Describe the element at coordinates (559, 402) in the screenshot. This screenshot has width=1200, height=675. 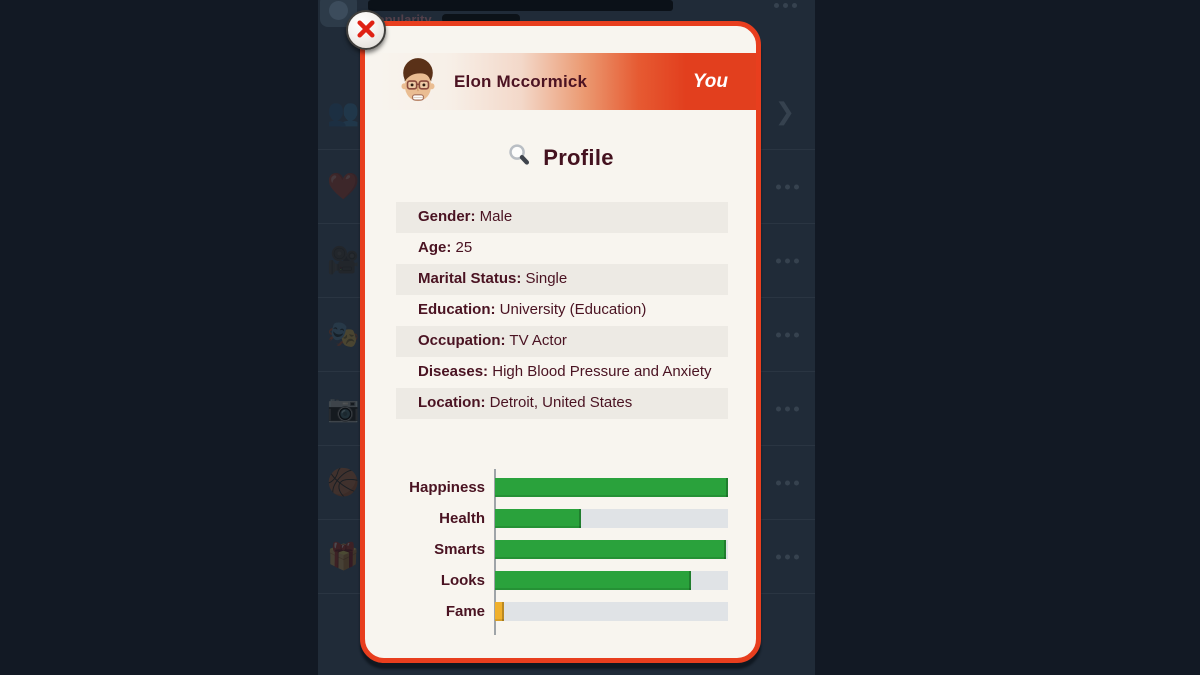
I see `field-value: Detroit, United States` at that location.